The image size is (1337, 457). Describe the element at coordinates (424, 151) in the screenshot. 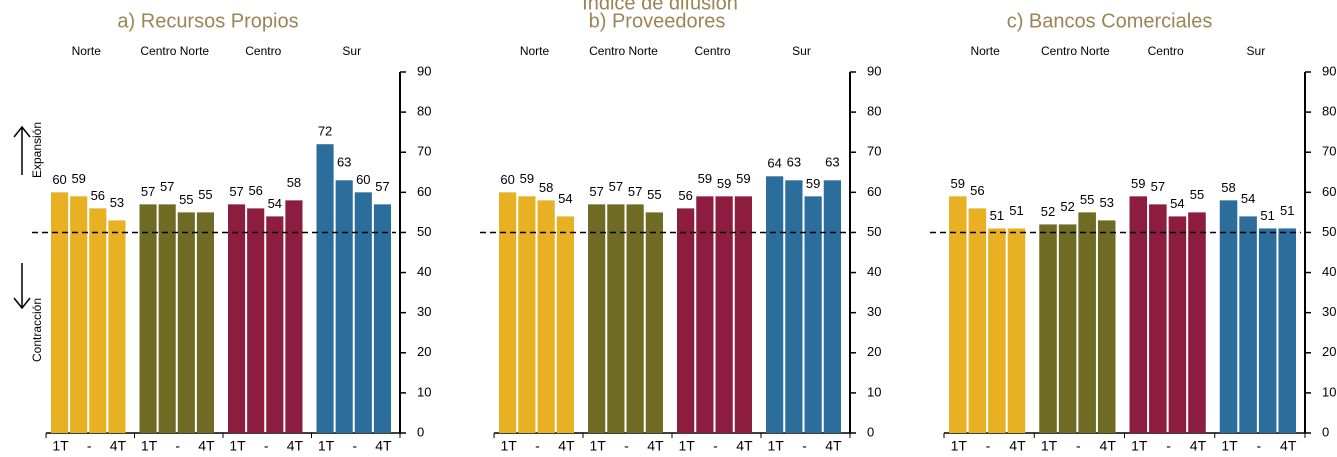

I see `y-tick-label: 70` at that location.